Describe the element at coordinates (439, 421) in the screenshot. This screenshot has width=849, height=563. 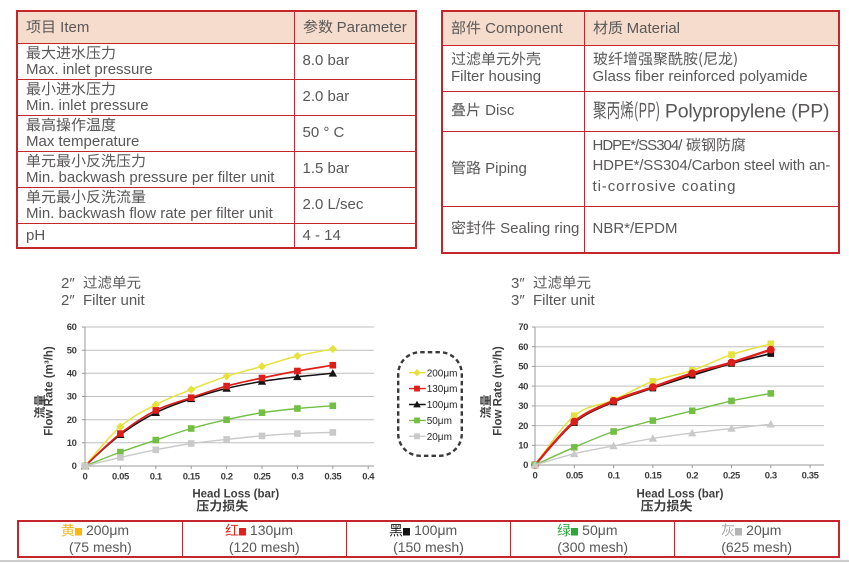
I see `svg-text: 50μm` at that location.